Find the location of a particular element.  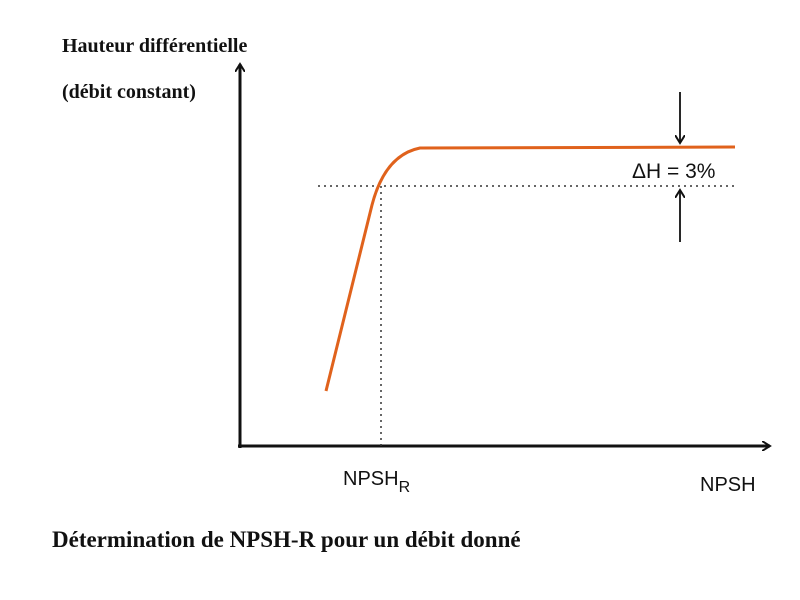

npshr-label: NPSHR is located at coordinates (376, 482).